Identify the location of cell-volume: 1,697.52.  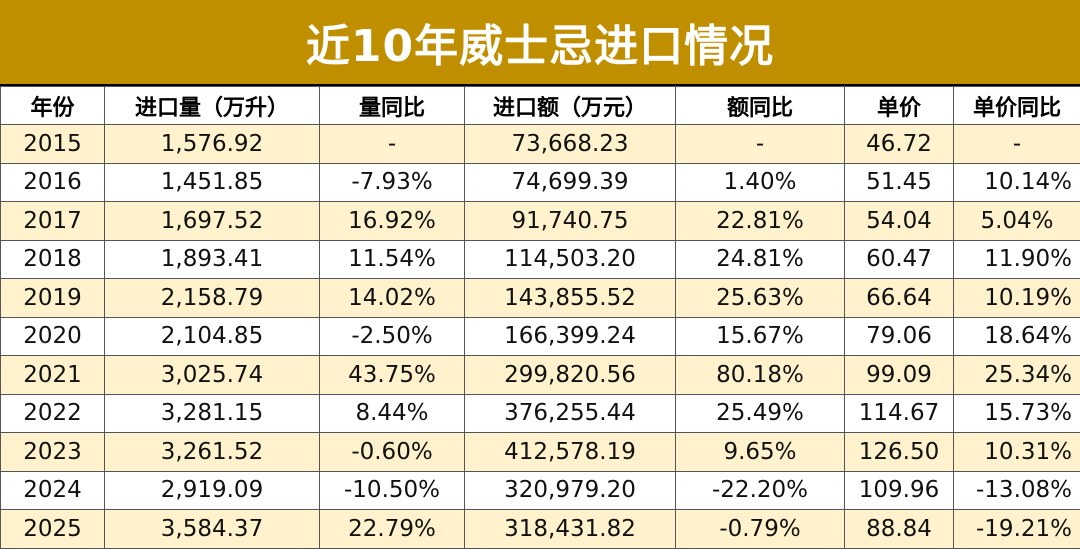
(212, 221).